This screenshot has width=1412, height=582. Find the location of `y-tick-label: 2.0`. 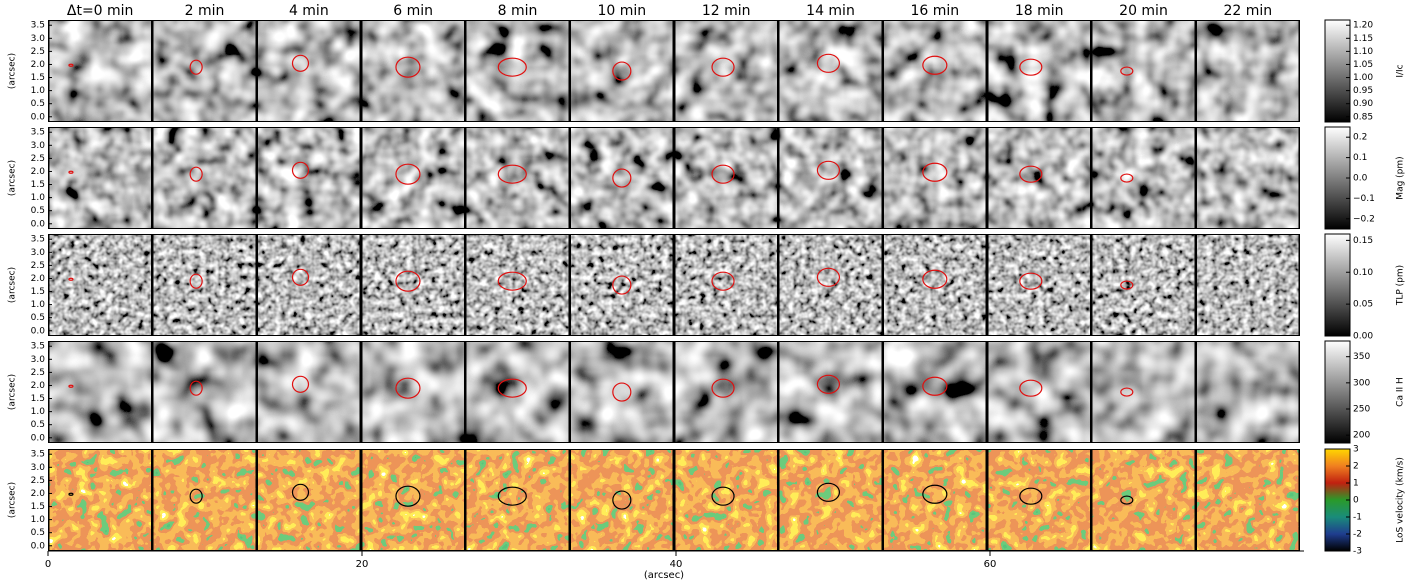

y-tick-label: 2.0 is located at coordinates (38, 172).